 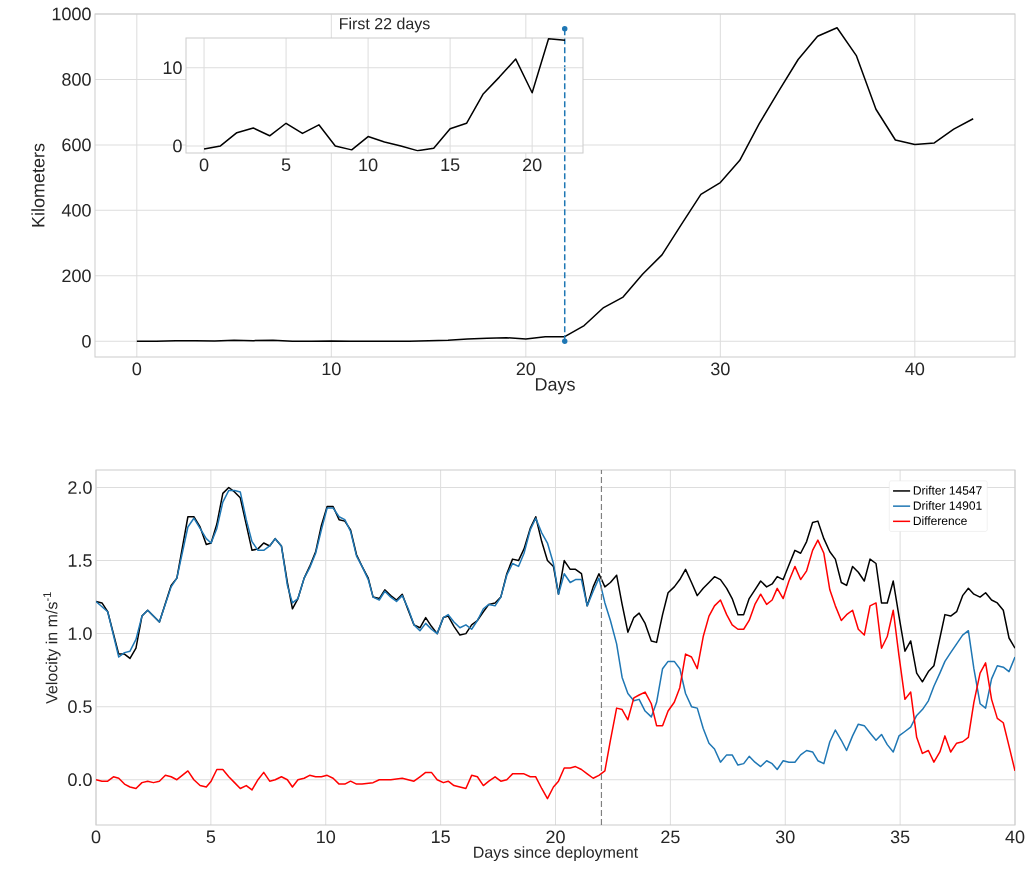 I want to click on y-tick-label: 200, so click(x=76, y=276).